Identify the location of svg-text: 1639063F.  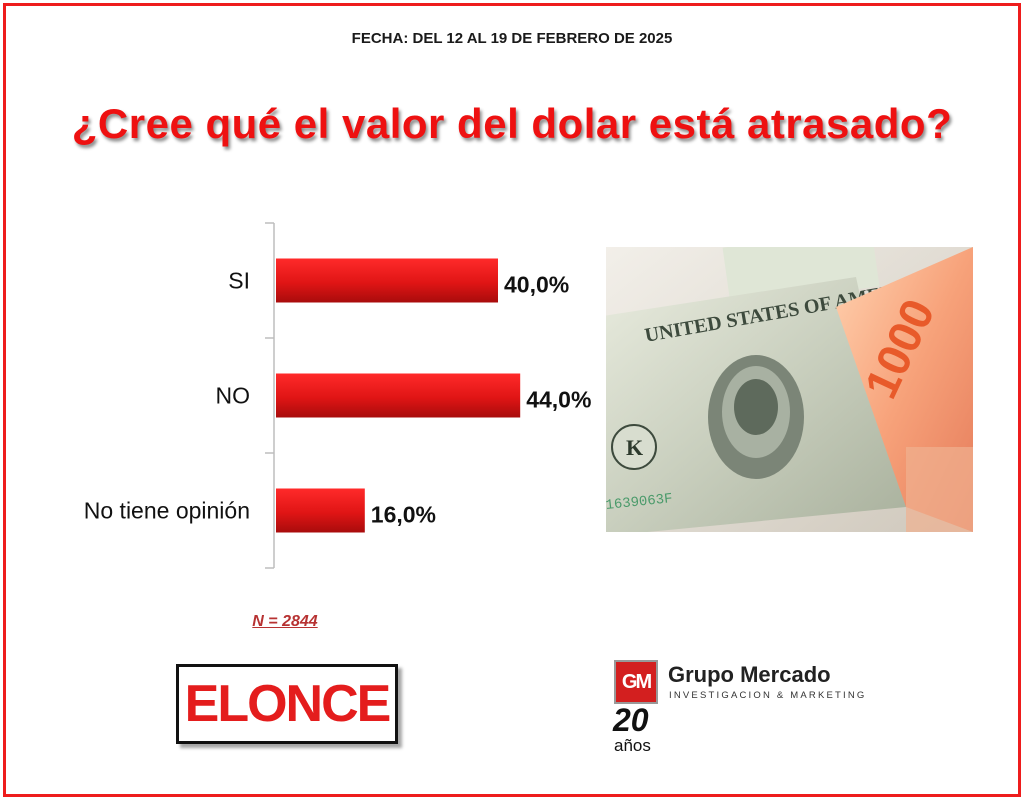
(639, 502).